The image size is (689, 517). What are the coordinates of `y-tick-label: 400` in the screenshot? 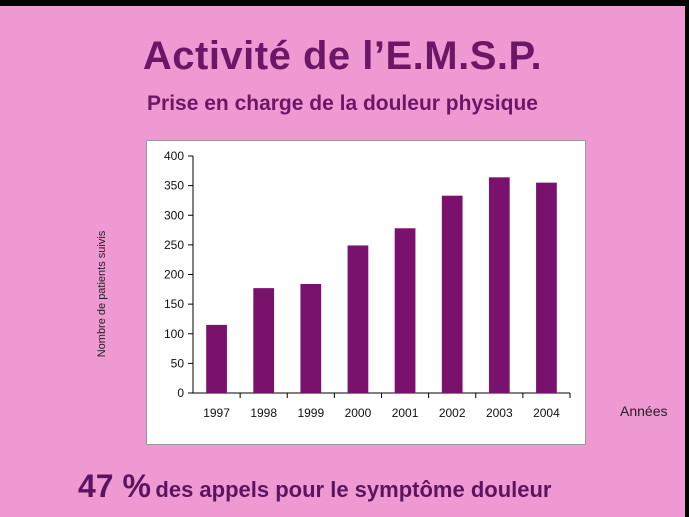 It's located at (174, 156).